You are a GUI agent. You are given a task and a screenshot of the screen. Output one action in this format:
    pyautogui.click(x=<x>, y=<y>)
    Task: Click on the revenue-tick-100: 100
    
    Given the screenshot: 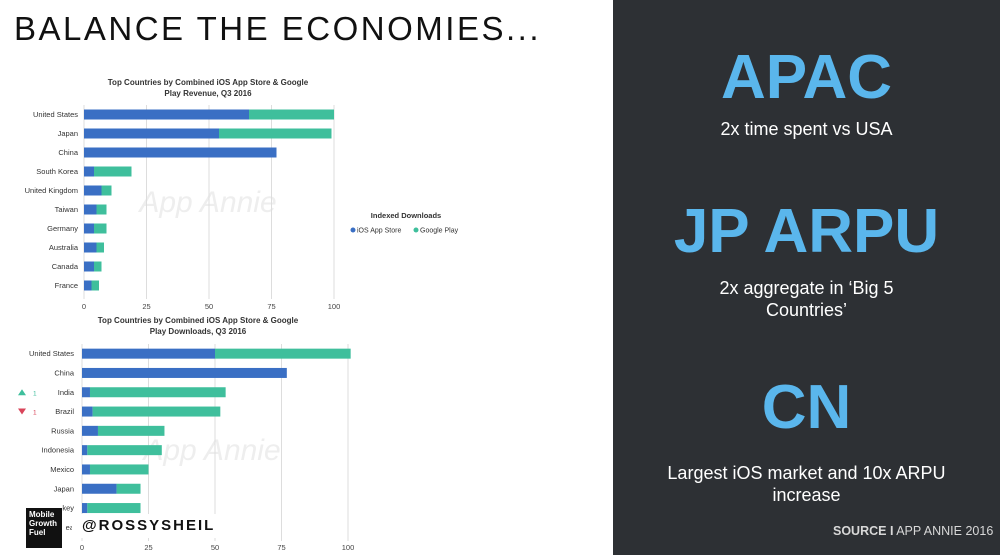 What is the action you would take?
    pyautogui.click(x=334, y=306)
    